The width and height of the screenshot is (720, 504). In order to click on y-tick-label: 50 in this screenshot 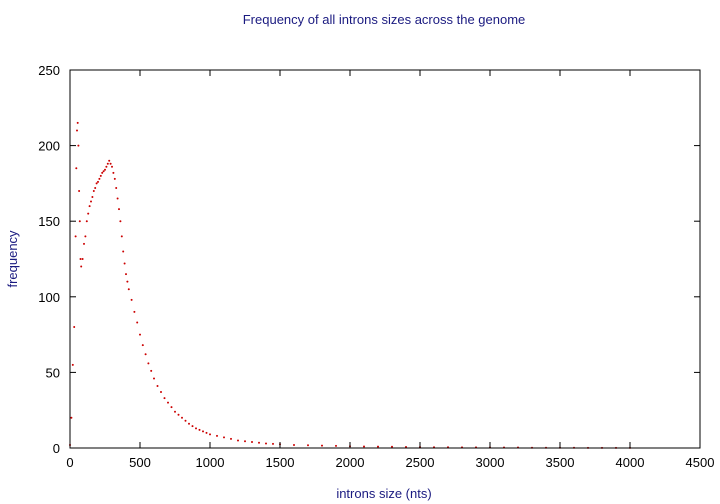, I will do `click(53, 372)`.